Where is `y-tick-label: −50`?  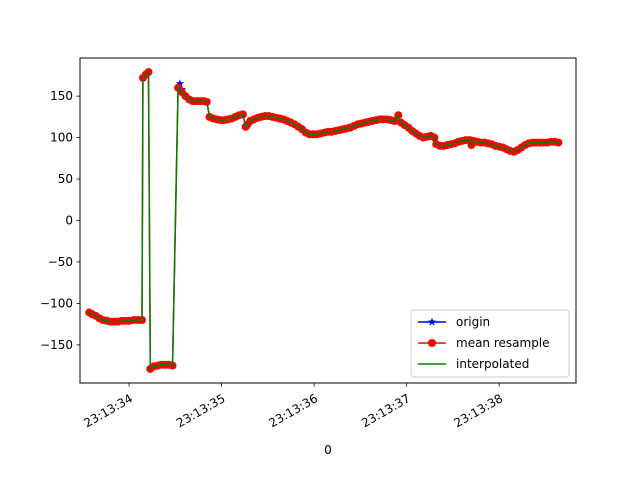
y-tick-label: −50 is located at coordinates (60, 262).